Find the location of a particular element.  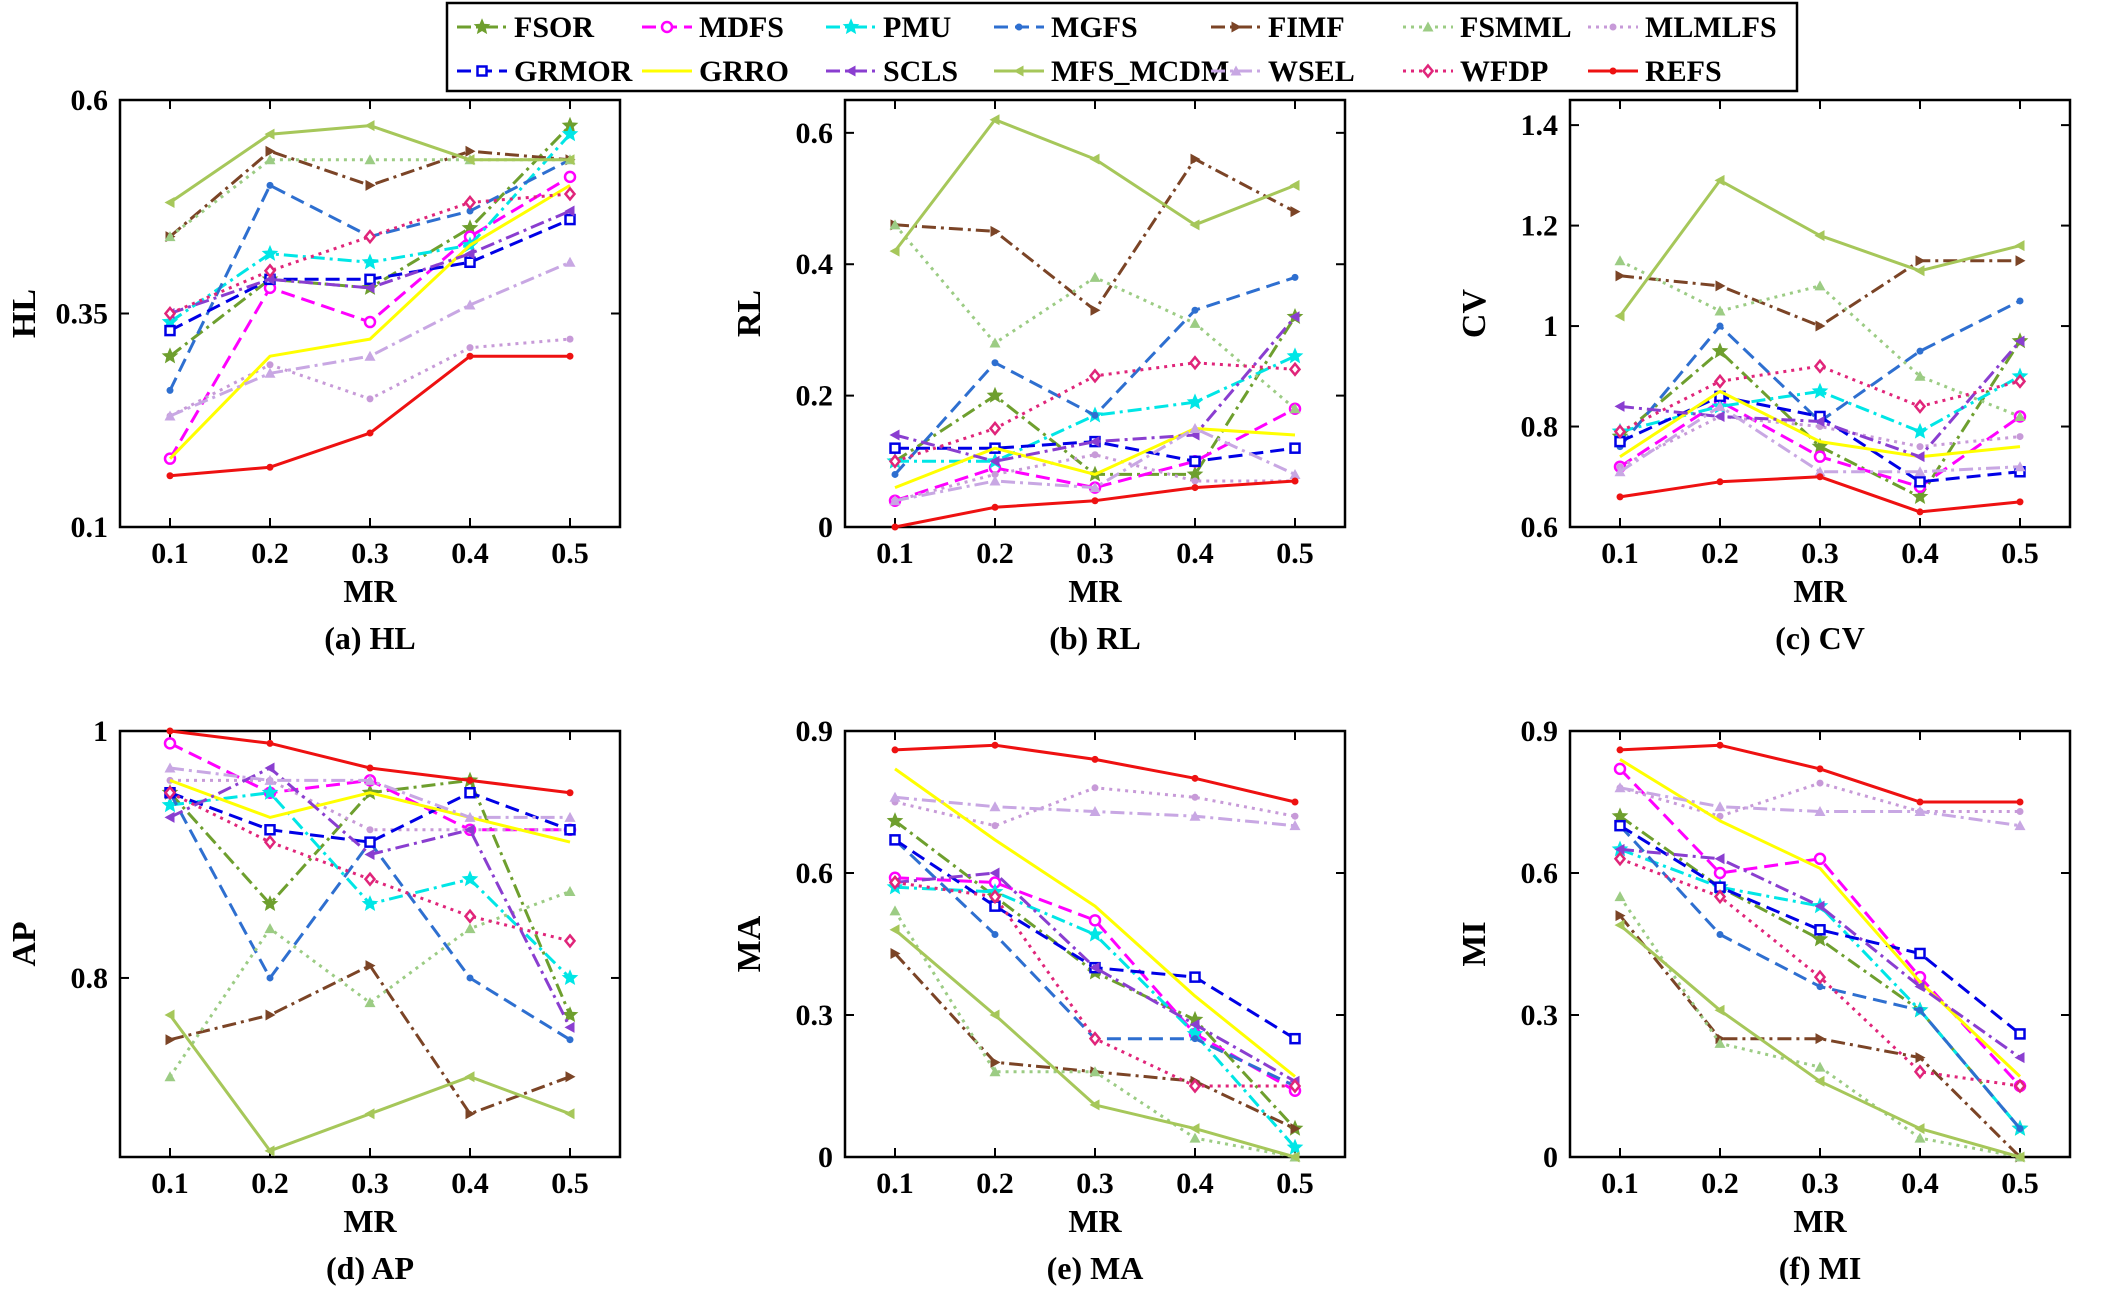

legend-item-mdfs: MDFS is located at coordinates (713, 27).